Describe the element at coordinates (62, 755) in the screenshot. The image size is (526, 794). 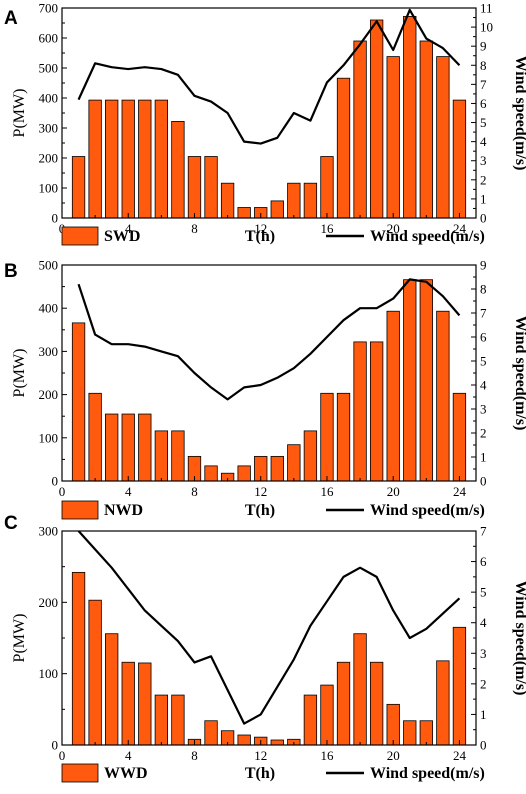
I see `x-tick-label: 0` at that location.